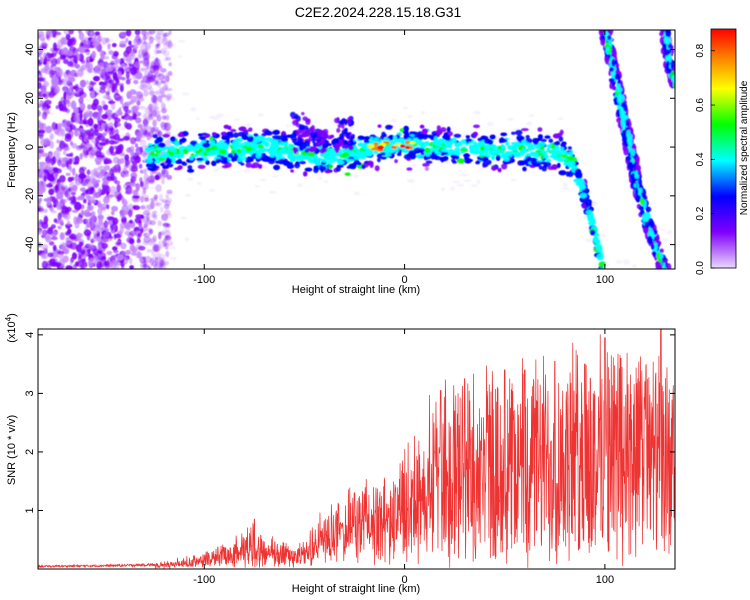 This screenshot has height=600, width=750. What do you see at coordinates (605, 280) in the screenshot?
I see `x-tick-label: 100` at bounding box center [605, 280].